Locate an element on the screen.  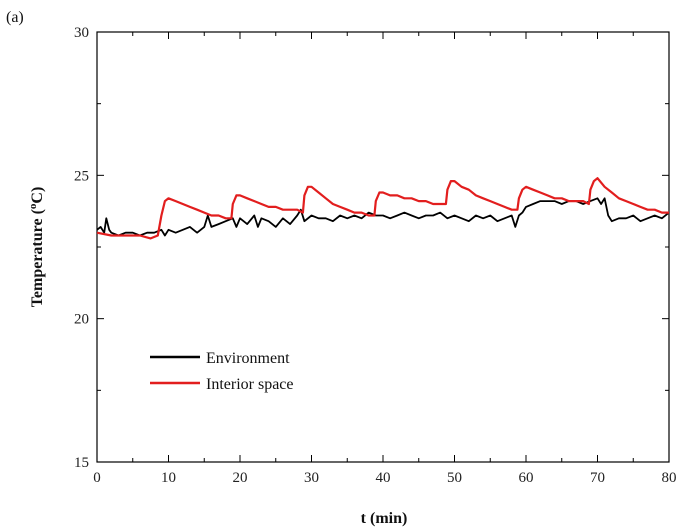
y-axis-title-superscript: o is located at coordinates (33, 206).